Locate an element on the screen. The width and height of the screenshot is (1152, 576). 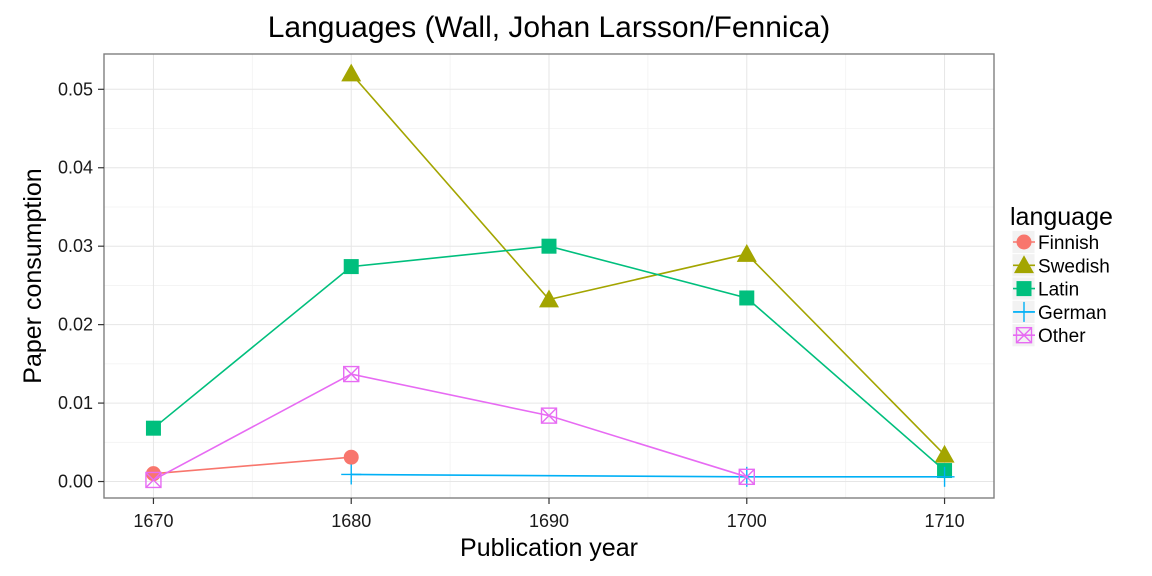
legend-marker-swedish is located at coordinates (1024, 264).